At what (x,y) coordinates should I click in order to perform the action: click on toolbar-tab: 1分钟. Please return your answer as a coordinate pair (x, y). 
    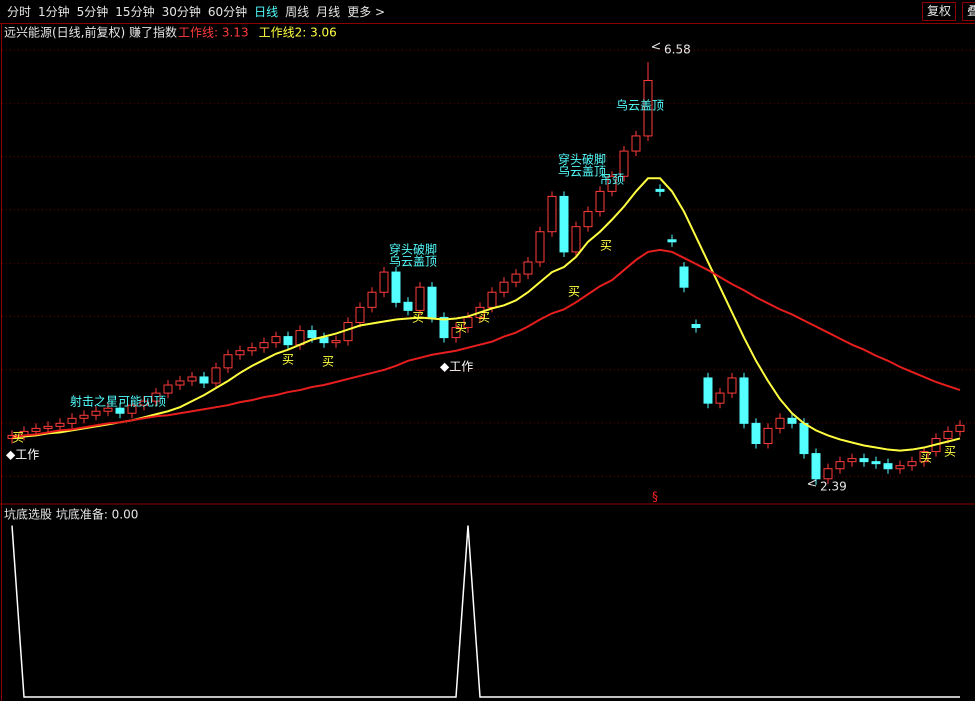
    Looking at the image, I should click on (54, 12).